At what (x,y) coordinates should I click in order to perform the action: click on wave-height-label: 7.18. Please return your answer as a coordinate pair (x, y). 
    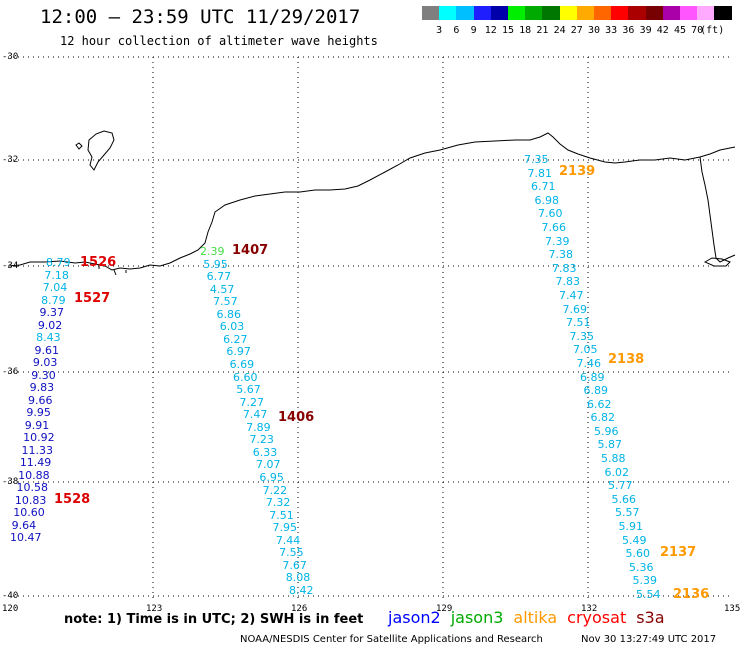
    Looking at the image, I should click on (56, 275).